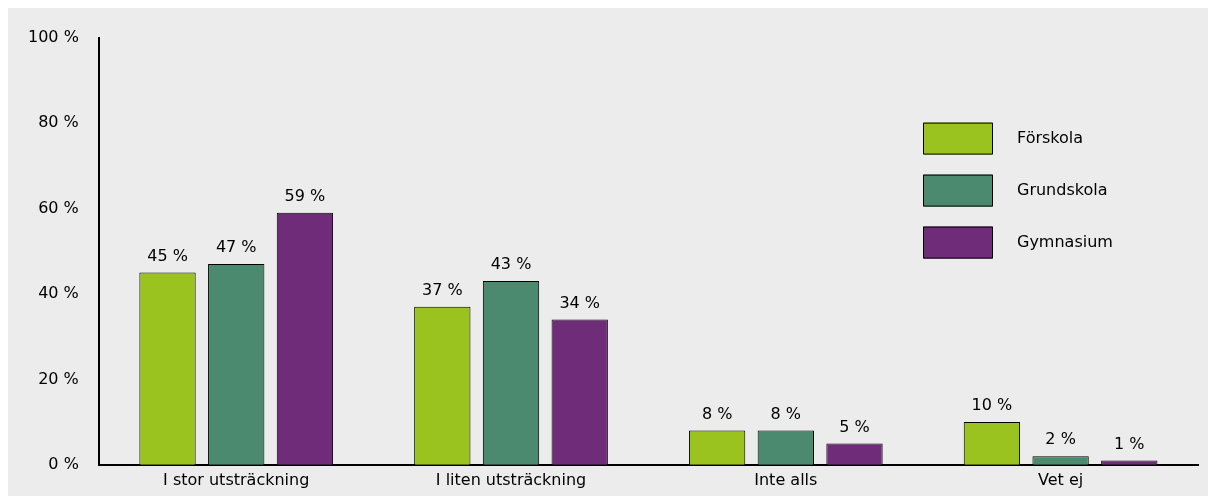  What do you see at coordinates (1050, 137) in the screenshot?
I see `legend-label: Förskola` at bounding box center [1050, 137].